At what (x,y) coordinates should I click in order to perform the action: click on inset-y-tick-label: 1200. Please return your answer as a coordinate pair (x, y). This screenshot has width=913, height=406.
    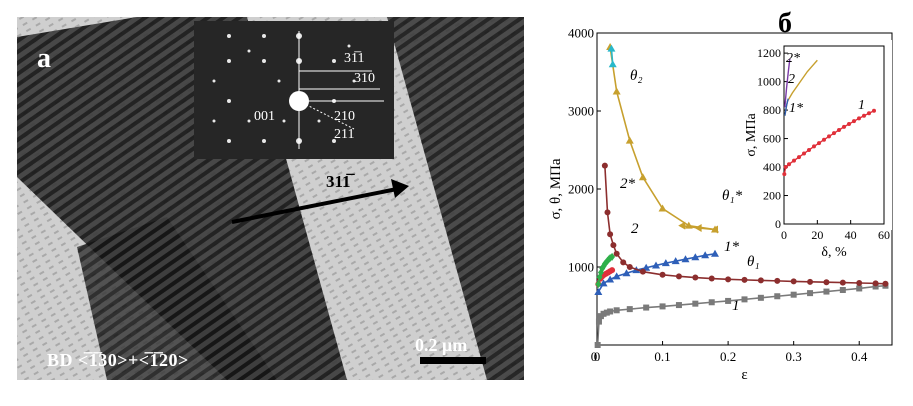
    Looking at the image, I should click on (769, 53).